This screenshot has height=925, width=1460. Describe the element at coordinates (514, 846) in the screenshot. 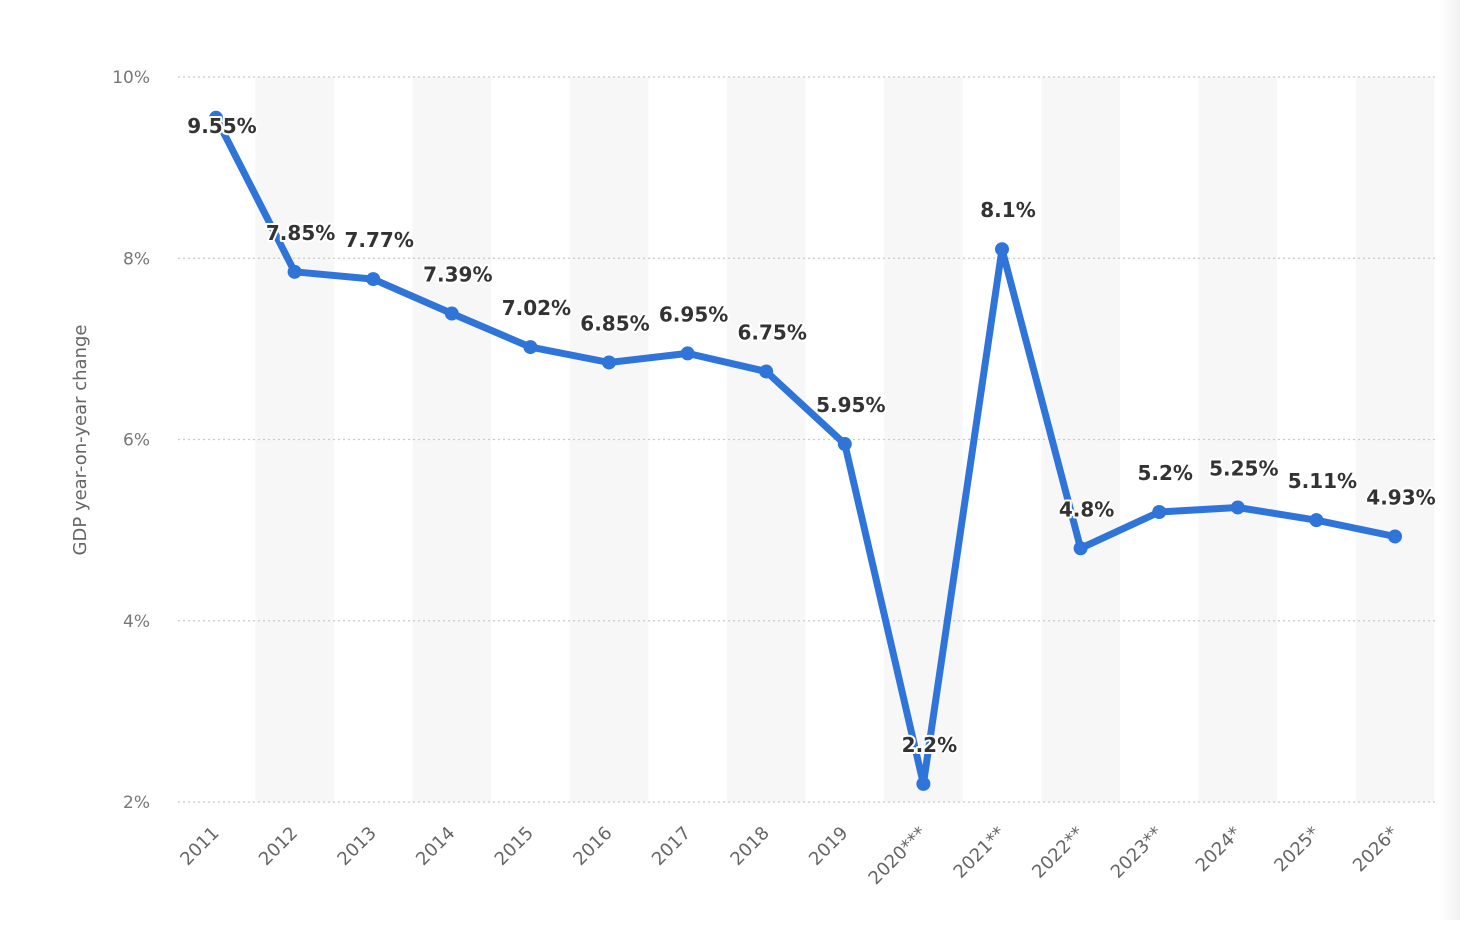

I see `x-tick-label: 2015` at that location.